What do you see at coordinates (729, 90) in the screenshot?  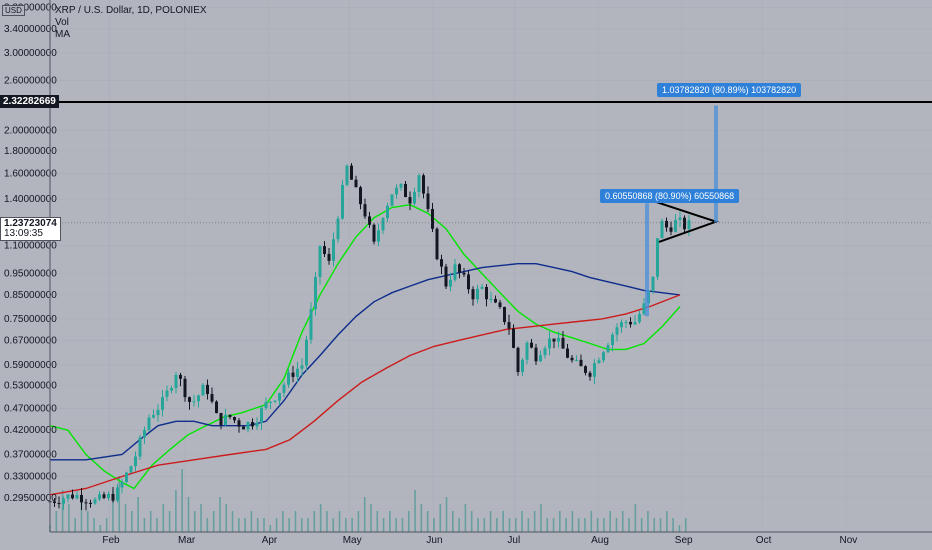 I see `measure-label-upper: 1.03782820 (80.89%) 103782820` at bounding box center [729, 90].